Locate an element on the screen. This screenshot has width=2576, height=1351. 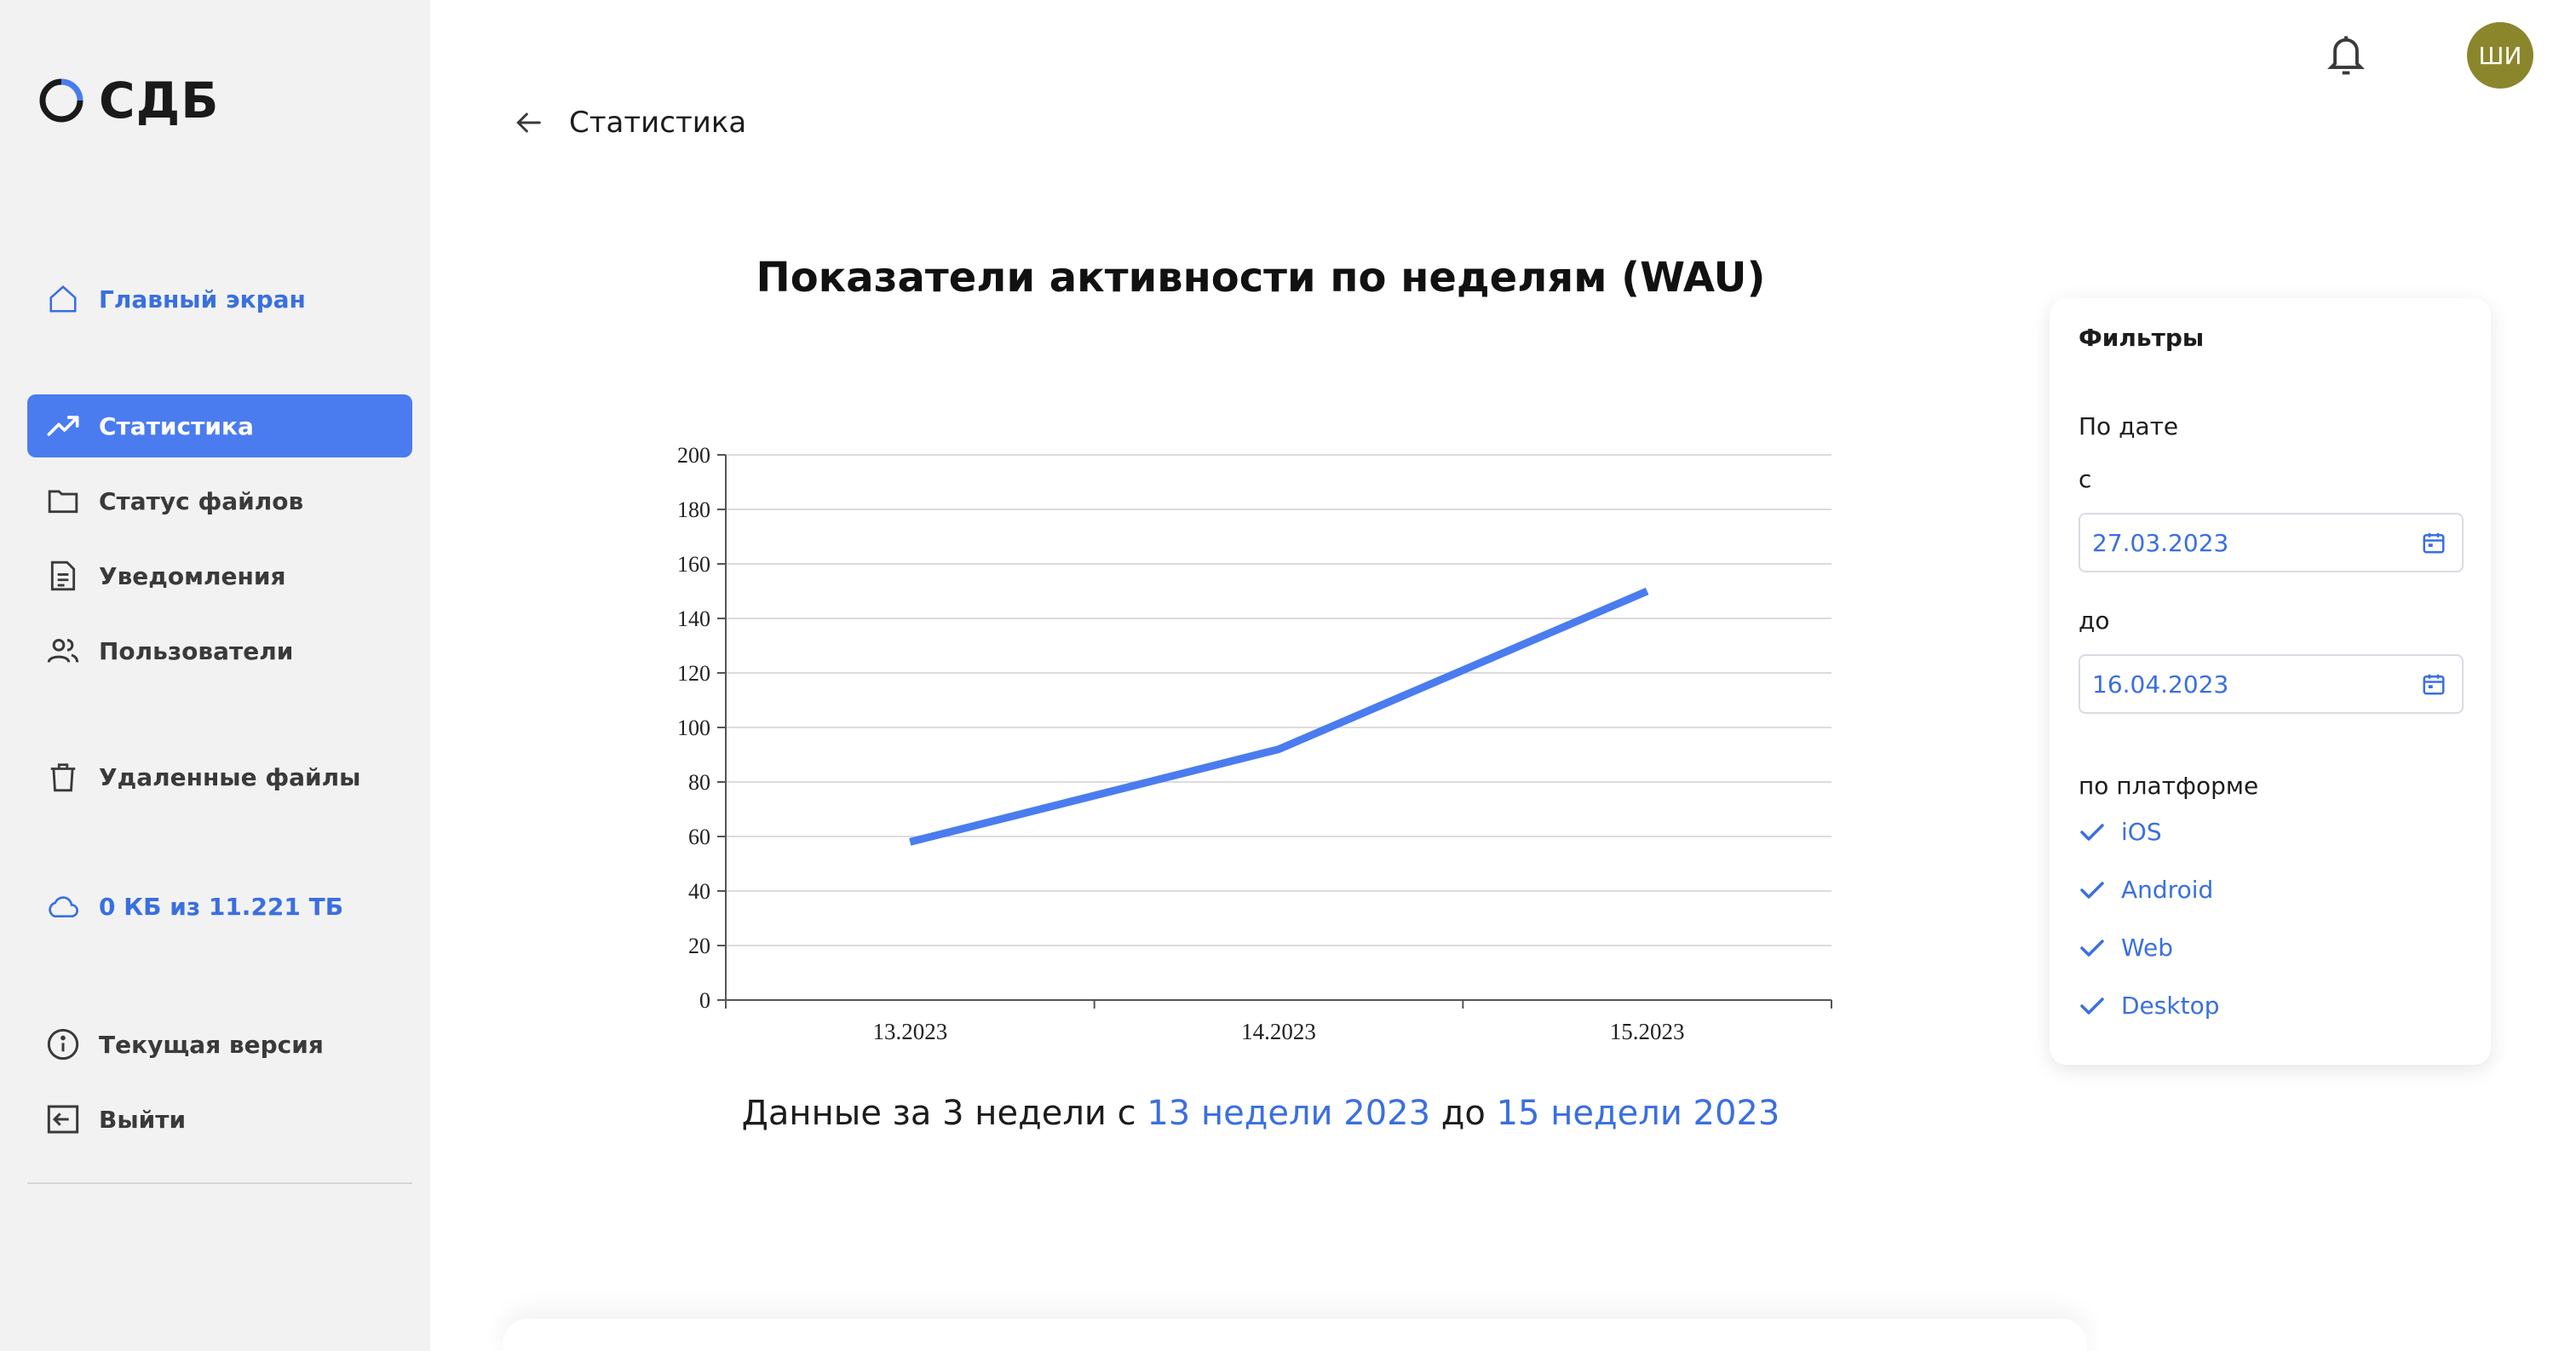
platform-label: iOS is located at coordinates (2142, 832).